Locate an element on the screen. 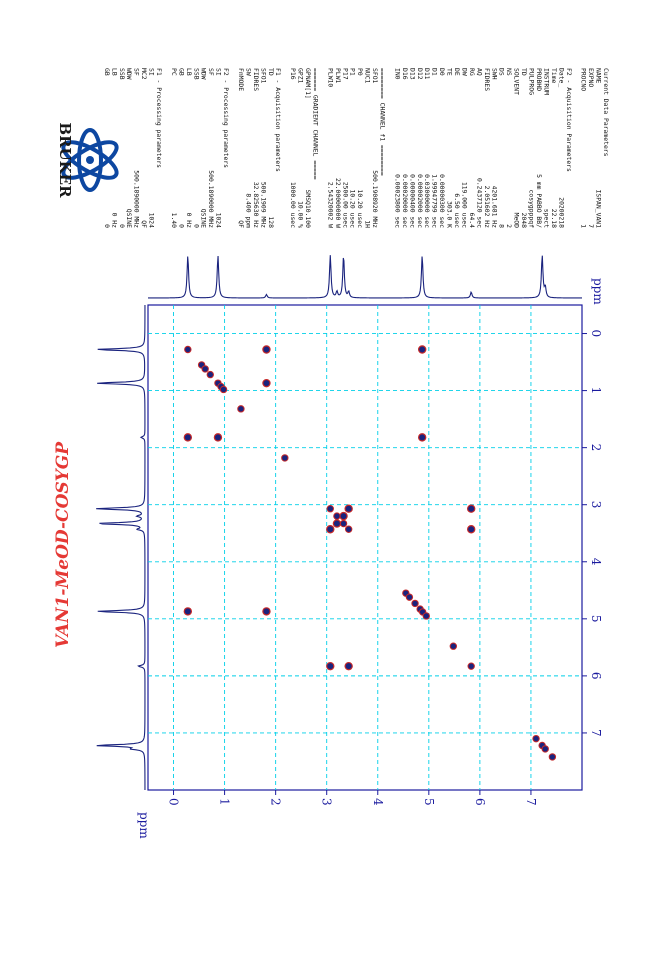 The height and width of the screenshot is (969, 649). bottom-axis-ticks: 0 1 2 3 4 5 6 7 is located at coordinates (352, 798).